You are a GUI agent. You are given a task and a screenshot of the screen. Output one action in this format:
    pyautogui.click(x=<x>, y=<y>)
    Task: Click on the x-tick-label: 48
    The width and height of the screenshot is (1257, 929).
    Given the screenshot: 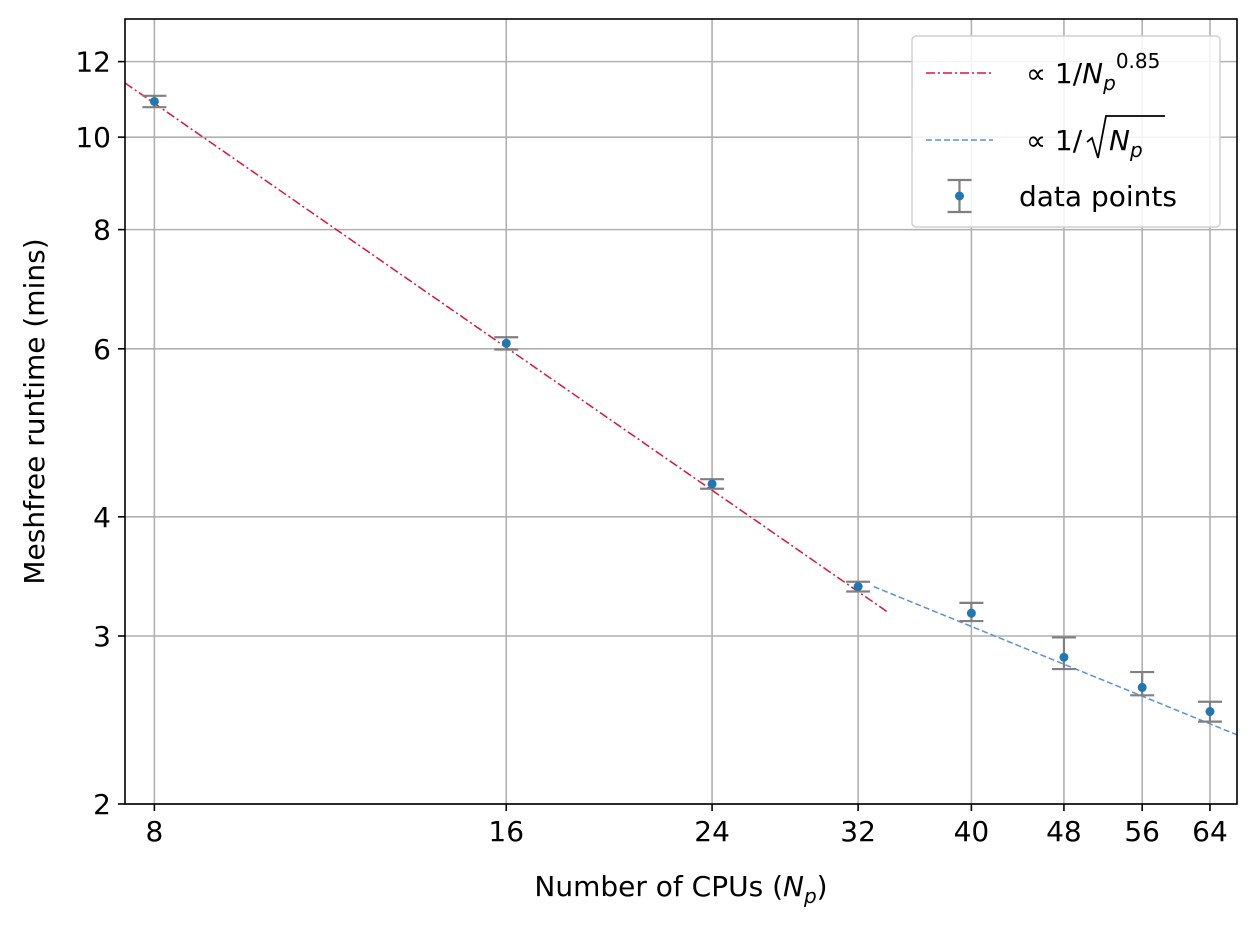 What is the action you would take?
    pyautogui.click(x=1064, y=831)
    